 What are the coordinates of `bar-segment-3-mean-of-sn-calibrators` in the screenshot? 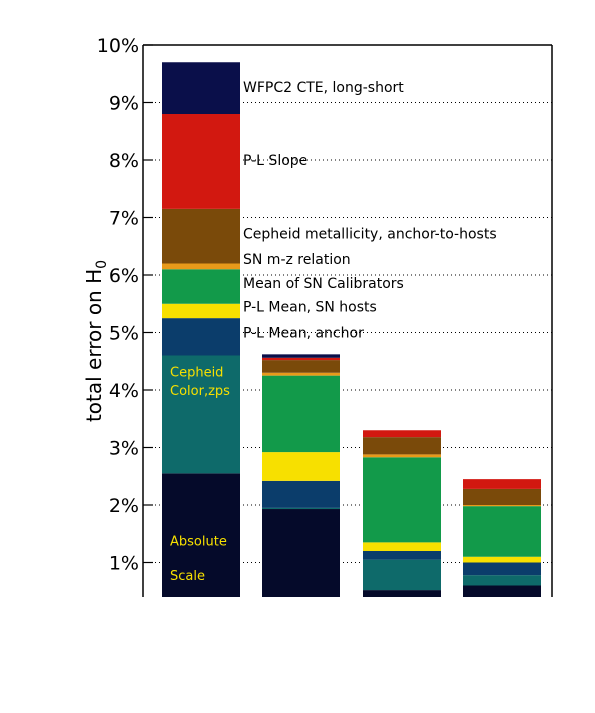 It's located at (402, 500).